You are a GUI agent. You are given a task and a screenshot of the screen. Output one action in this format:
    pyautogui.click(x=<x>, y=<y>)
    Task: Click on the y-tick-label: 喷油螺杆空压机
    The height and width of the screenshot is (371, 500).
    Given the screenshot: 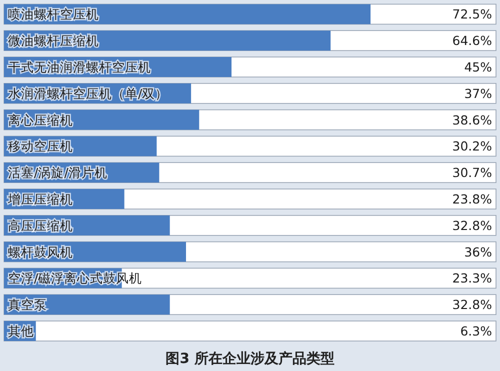 What is the action you would take?
    pyautogui.click(x=53, y=14)
    